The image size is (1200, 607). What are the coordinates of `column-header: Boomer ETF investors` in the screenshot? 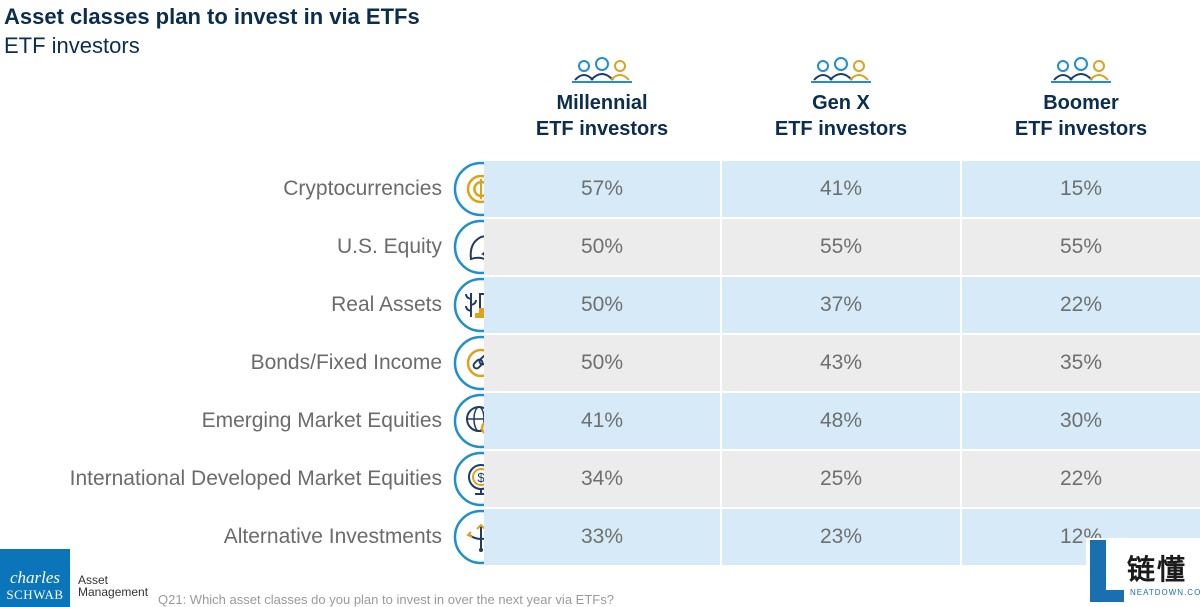 It's located at (1081, 99).